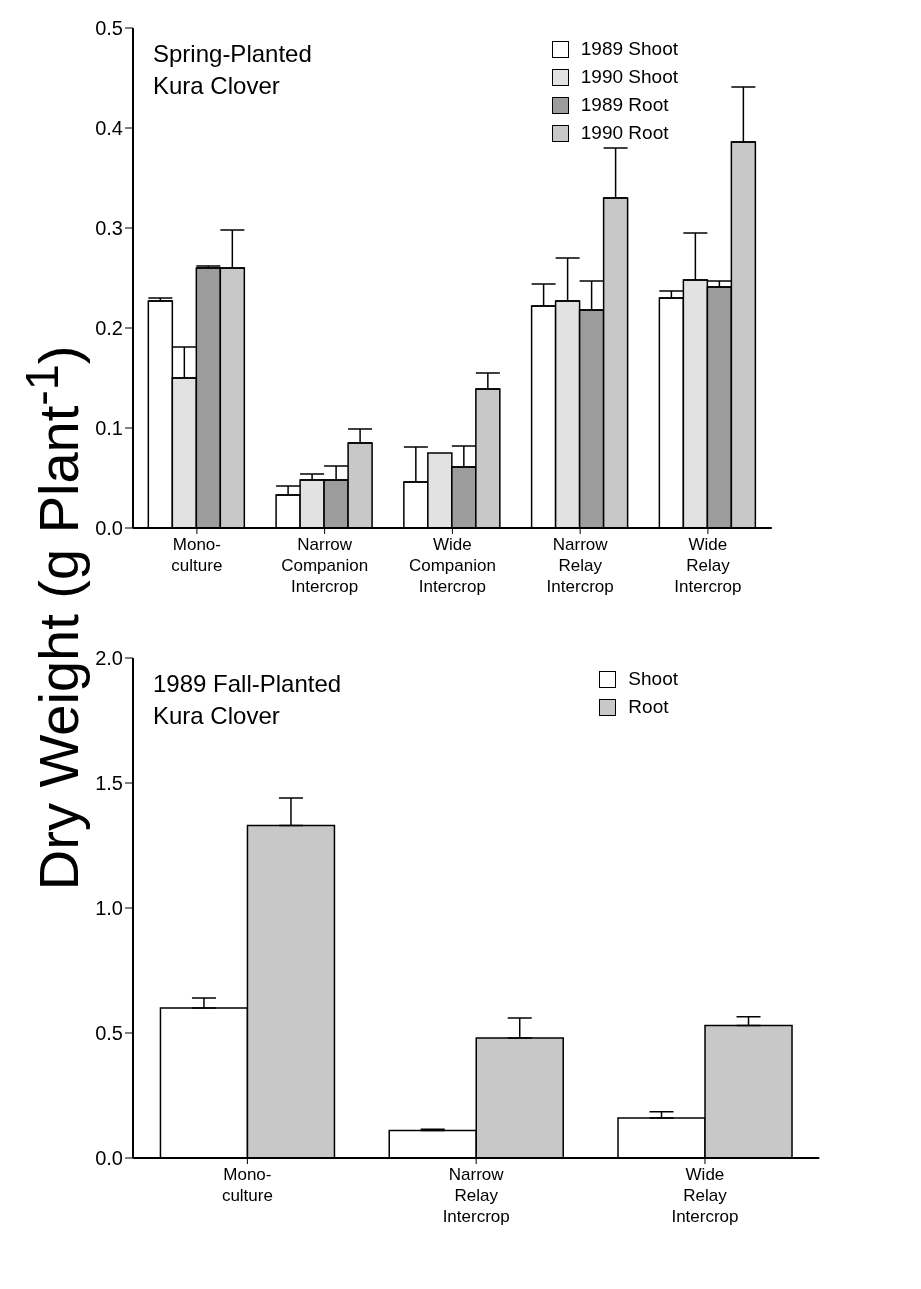  I want to click on y-tick-label: 2.0, so click(109, 658).